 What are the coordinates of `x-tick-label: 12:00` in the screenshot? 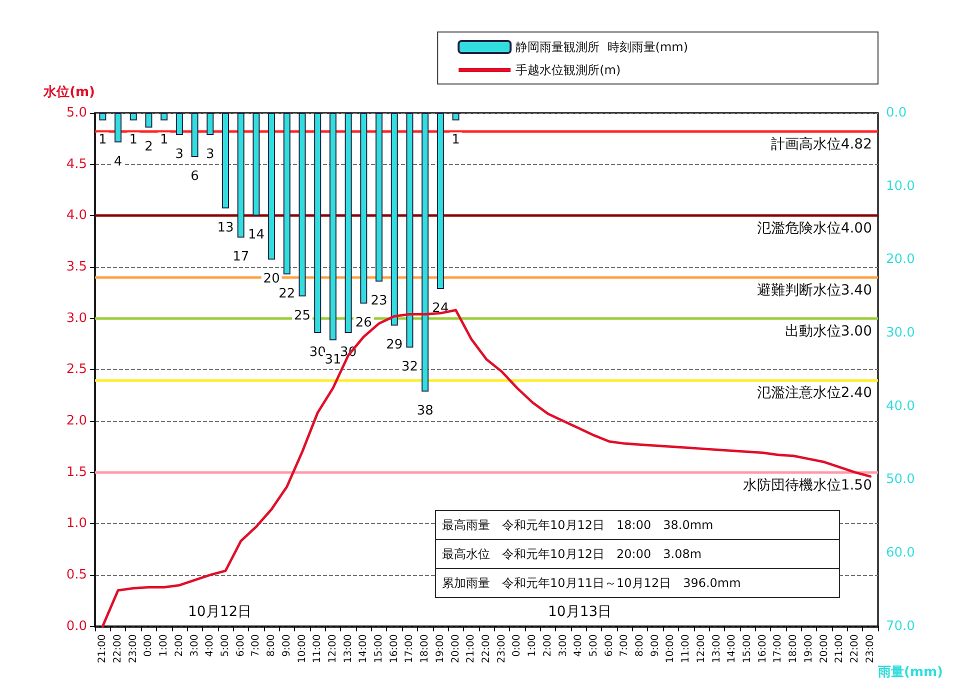 It's located at (701, 649).